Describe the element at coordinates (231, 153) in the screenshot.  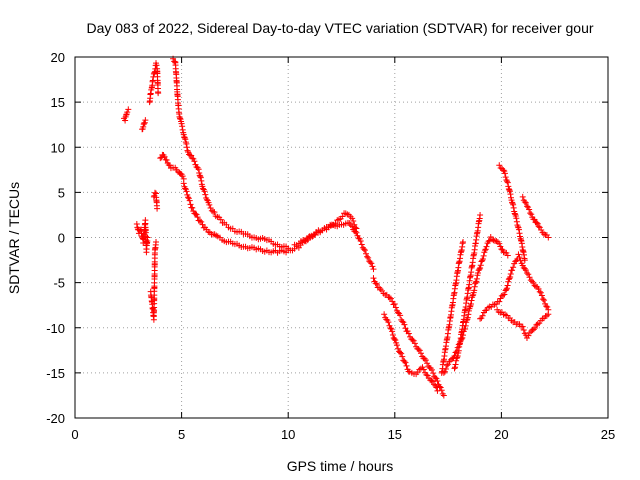
I see `series-arc8` at that location.